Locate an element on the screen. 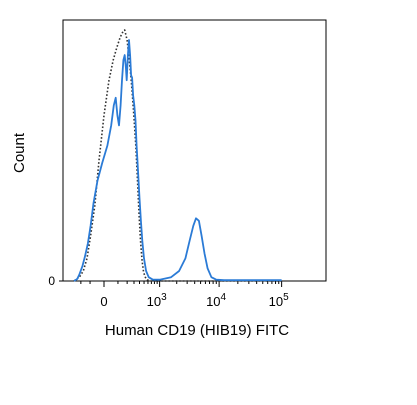 The height and width of the screenshot is (405, 417). x-tick-label-0: 0 is located at coordinates (103, 301).